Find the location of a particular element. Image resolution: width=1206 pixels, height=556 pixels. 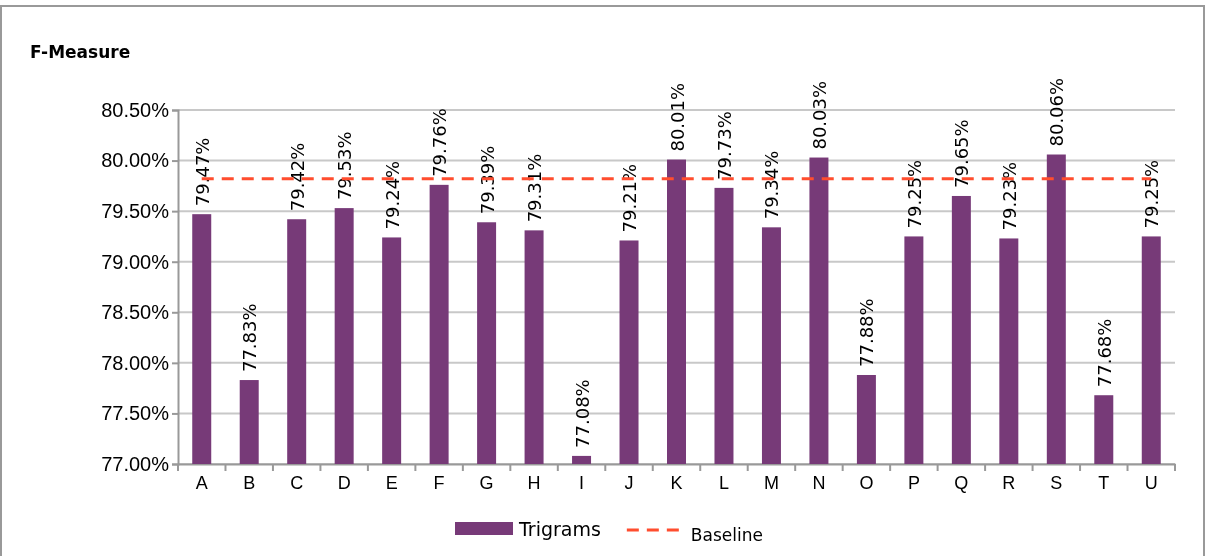

data-label: 77.68% is located at coordinates (1104, 353).